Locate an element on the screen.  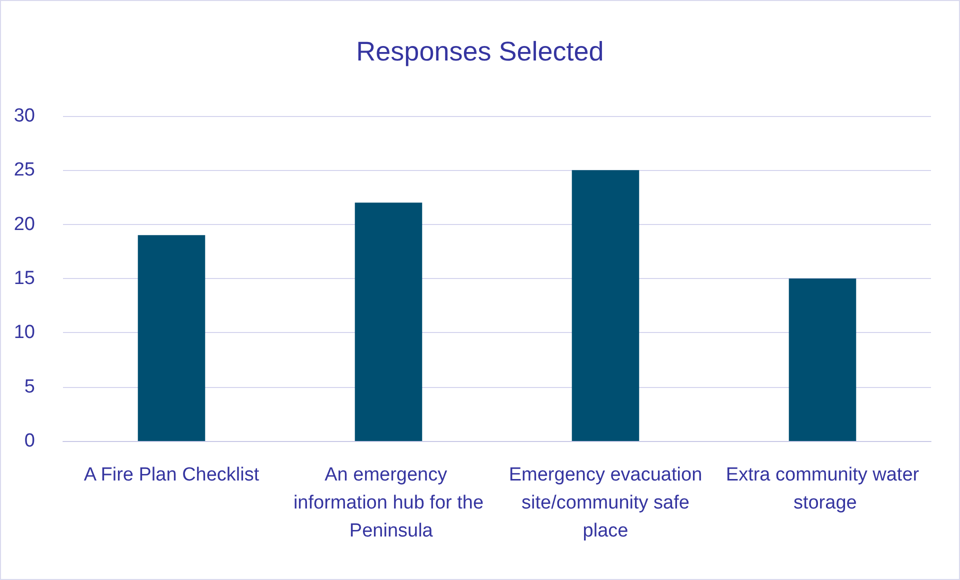
x-tick-label: A Fire Plan Checklist is located at coordinates (172, 475).